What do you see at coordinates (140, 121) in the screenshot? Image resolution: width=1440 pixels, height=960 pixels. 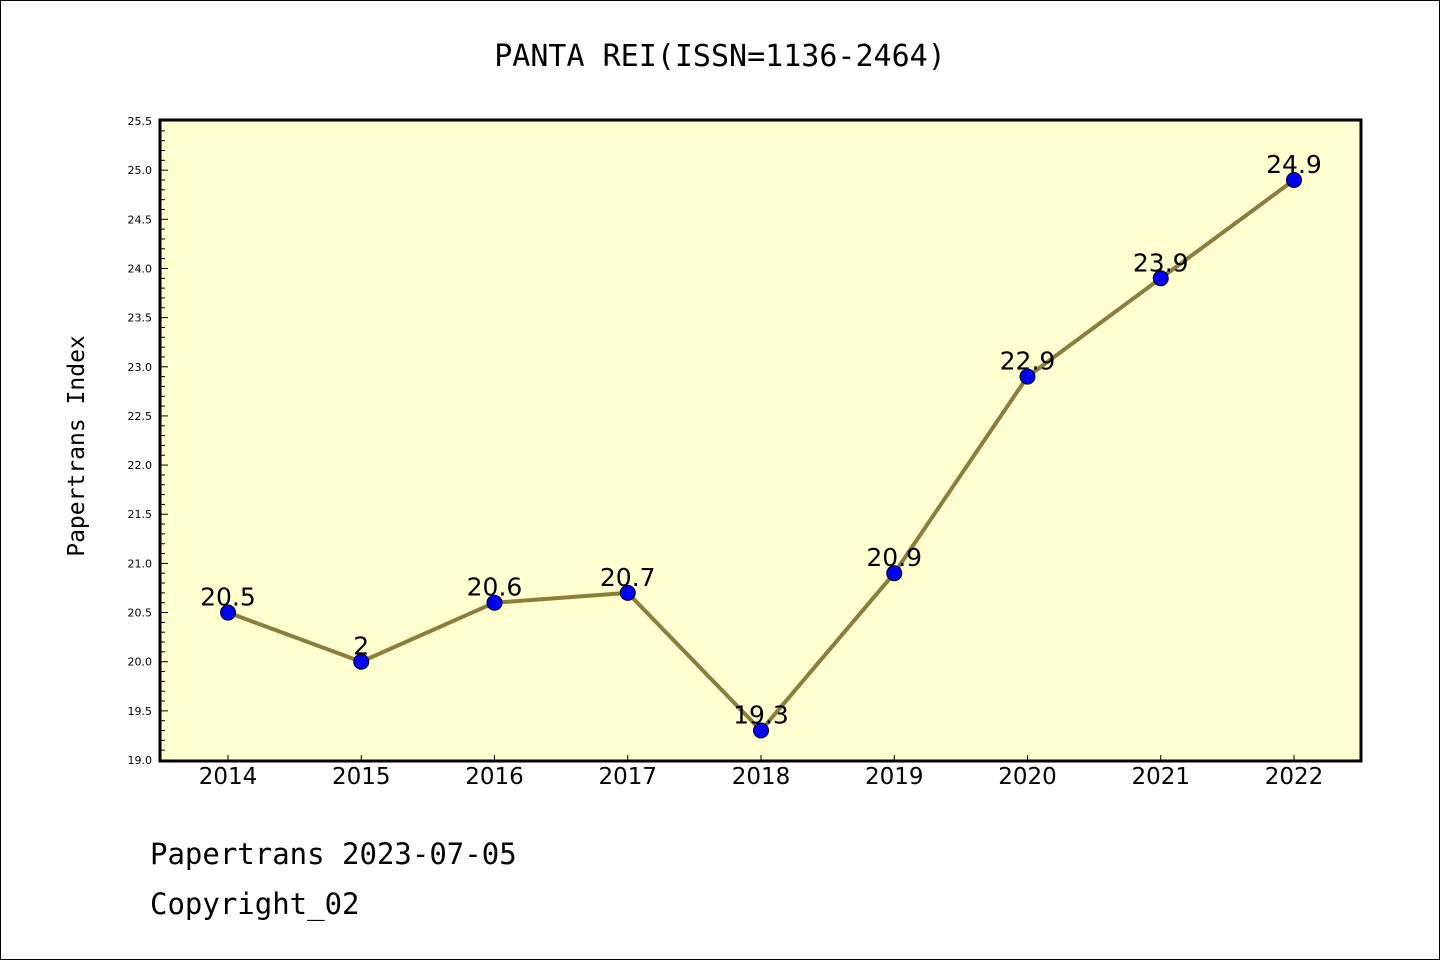 I see `y-tick-label: 25.5` at bounding box center [140, 121].